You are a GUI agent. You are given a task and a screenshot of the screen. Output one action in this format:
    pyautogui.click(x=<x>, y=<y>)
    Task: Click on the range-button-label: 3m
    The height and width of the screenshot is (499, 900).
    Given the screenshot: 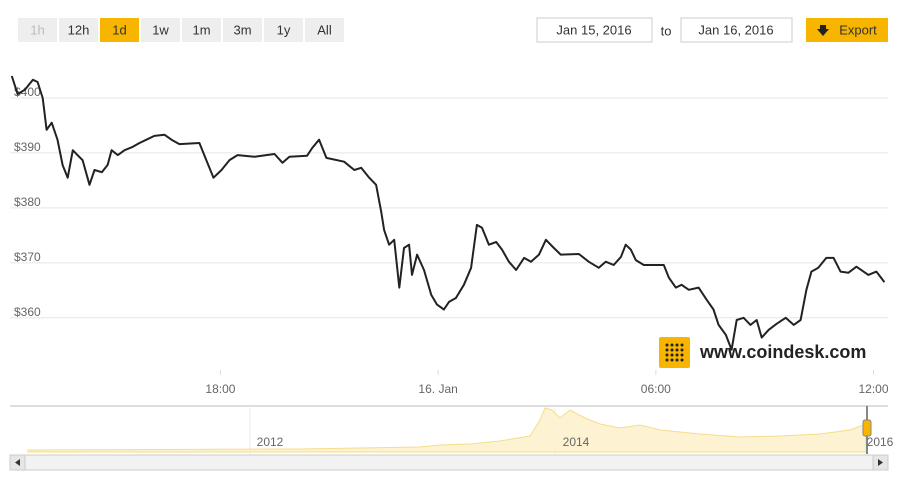 What is the action you would take?
    pyautogui.click(x=242, y=29)
    